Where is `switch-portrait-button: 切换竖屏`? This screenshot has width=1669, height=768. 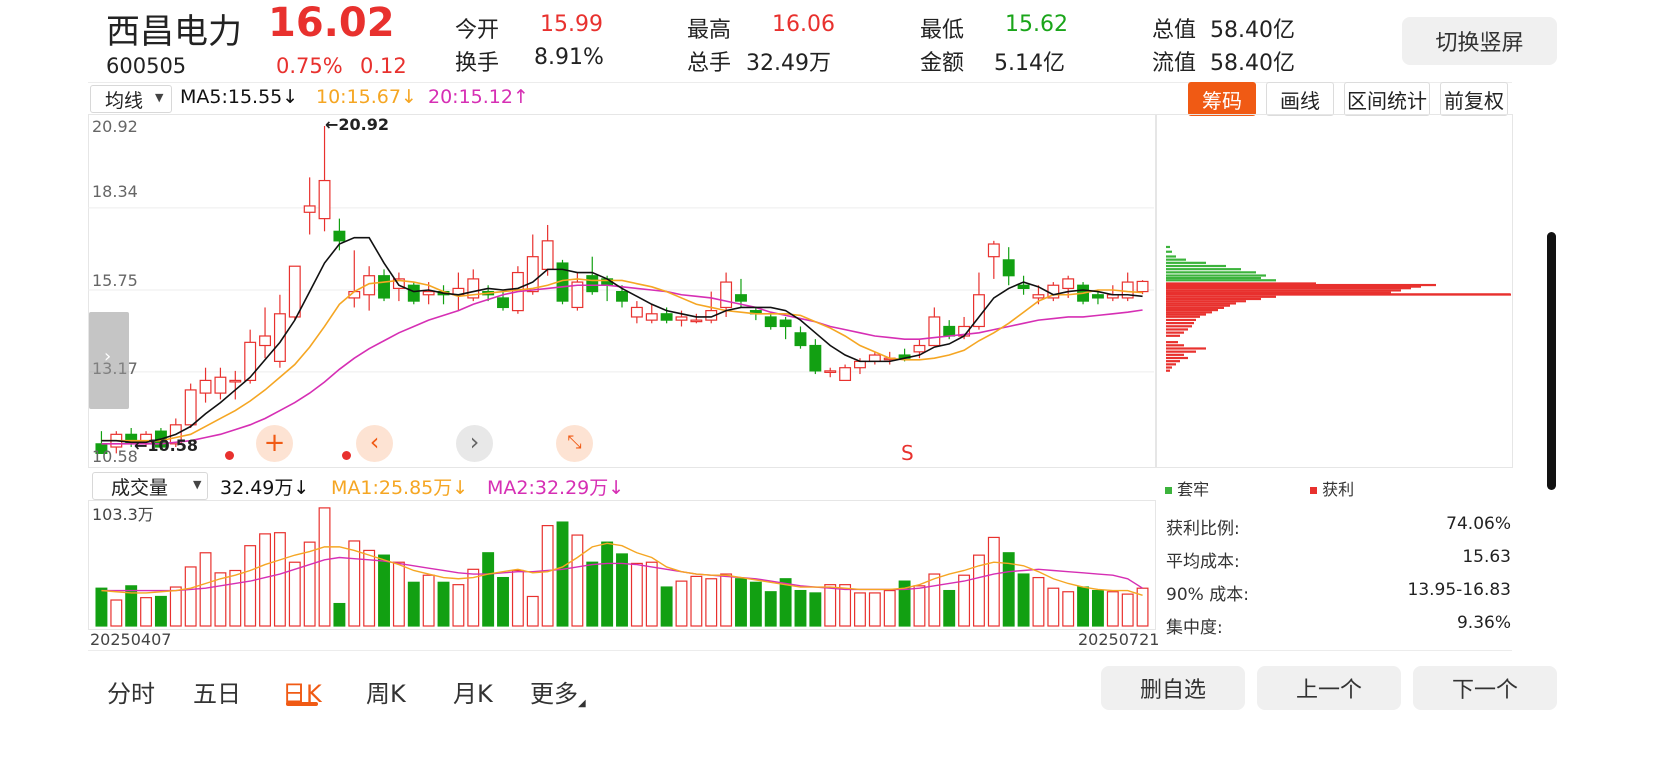 switch-portrait-button: 切换竖屏 is located at coordinates (1479, 41).